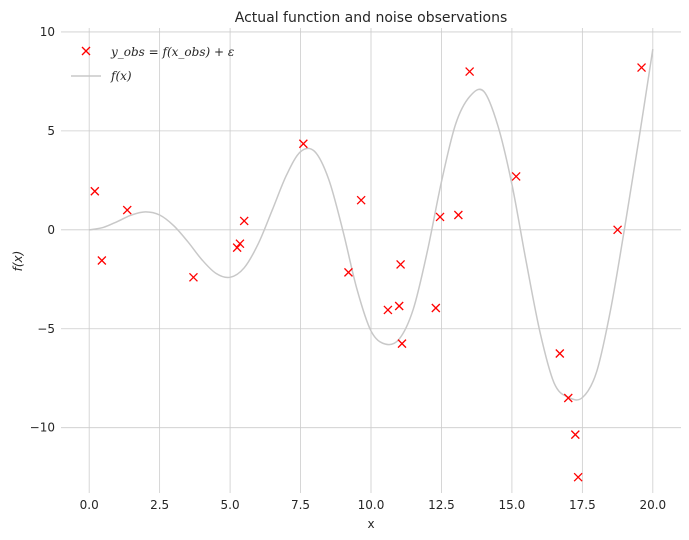  What do you see at coordinates (512, 505) in the screenshot?
I see `x-tick-label: 15.0` at bounding box center [512, 505].